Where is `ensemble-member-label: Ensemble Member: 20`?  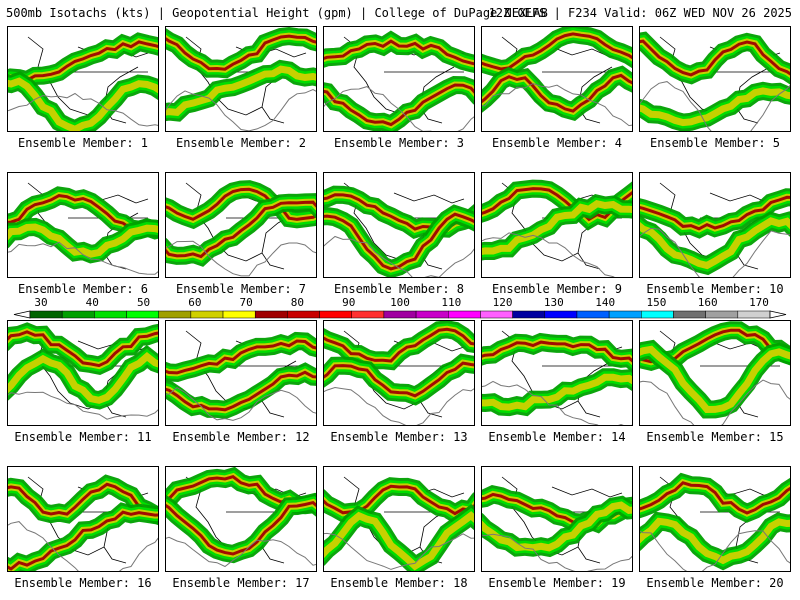 ensemble-member-label: Ensemble Member: 20 is located at coordinates (715, 583).